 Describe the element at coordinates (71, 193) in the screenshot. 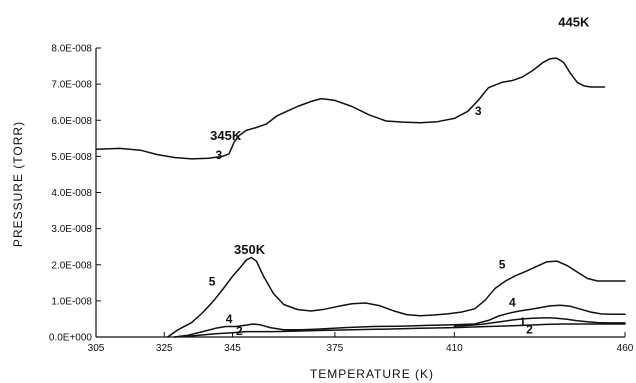

I see `y-tick-label: 4.0E-008` at that location.